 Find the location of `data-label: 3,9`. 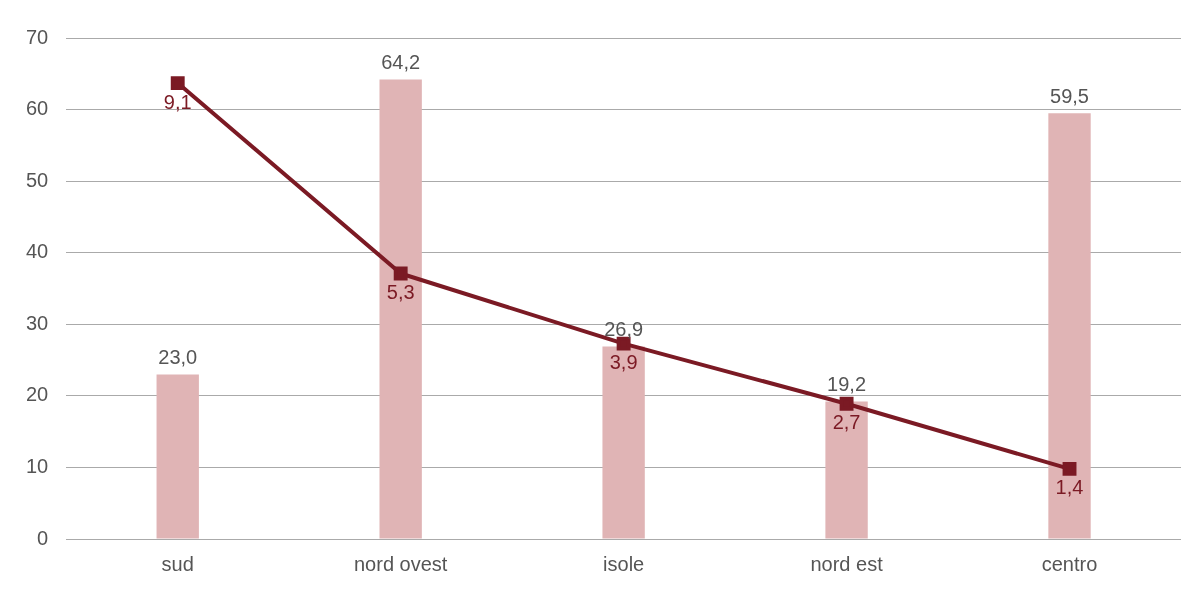

data-label: 3,9 is located at coordinates (623, 362).